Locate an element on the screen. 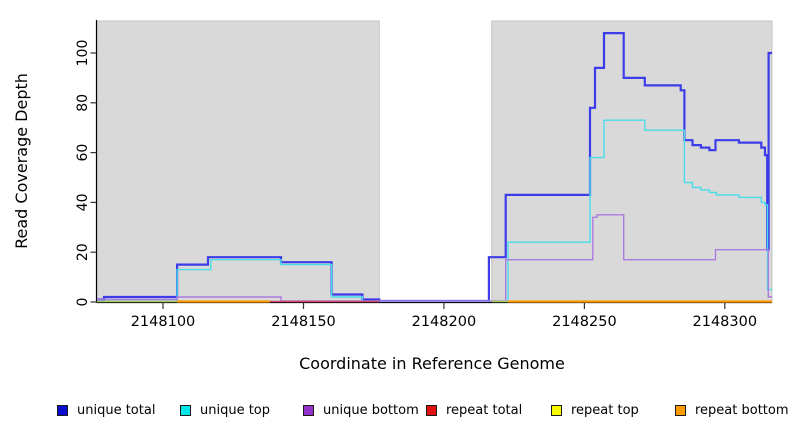 The width and height of the screenshot is (792, 432). legend-swatch-repeat-total is located at coordinates (431, 410).